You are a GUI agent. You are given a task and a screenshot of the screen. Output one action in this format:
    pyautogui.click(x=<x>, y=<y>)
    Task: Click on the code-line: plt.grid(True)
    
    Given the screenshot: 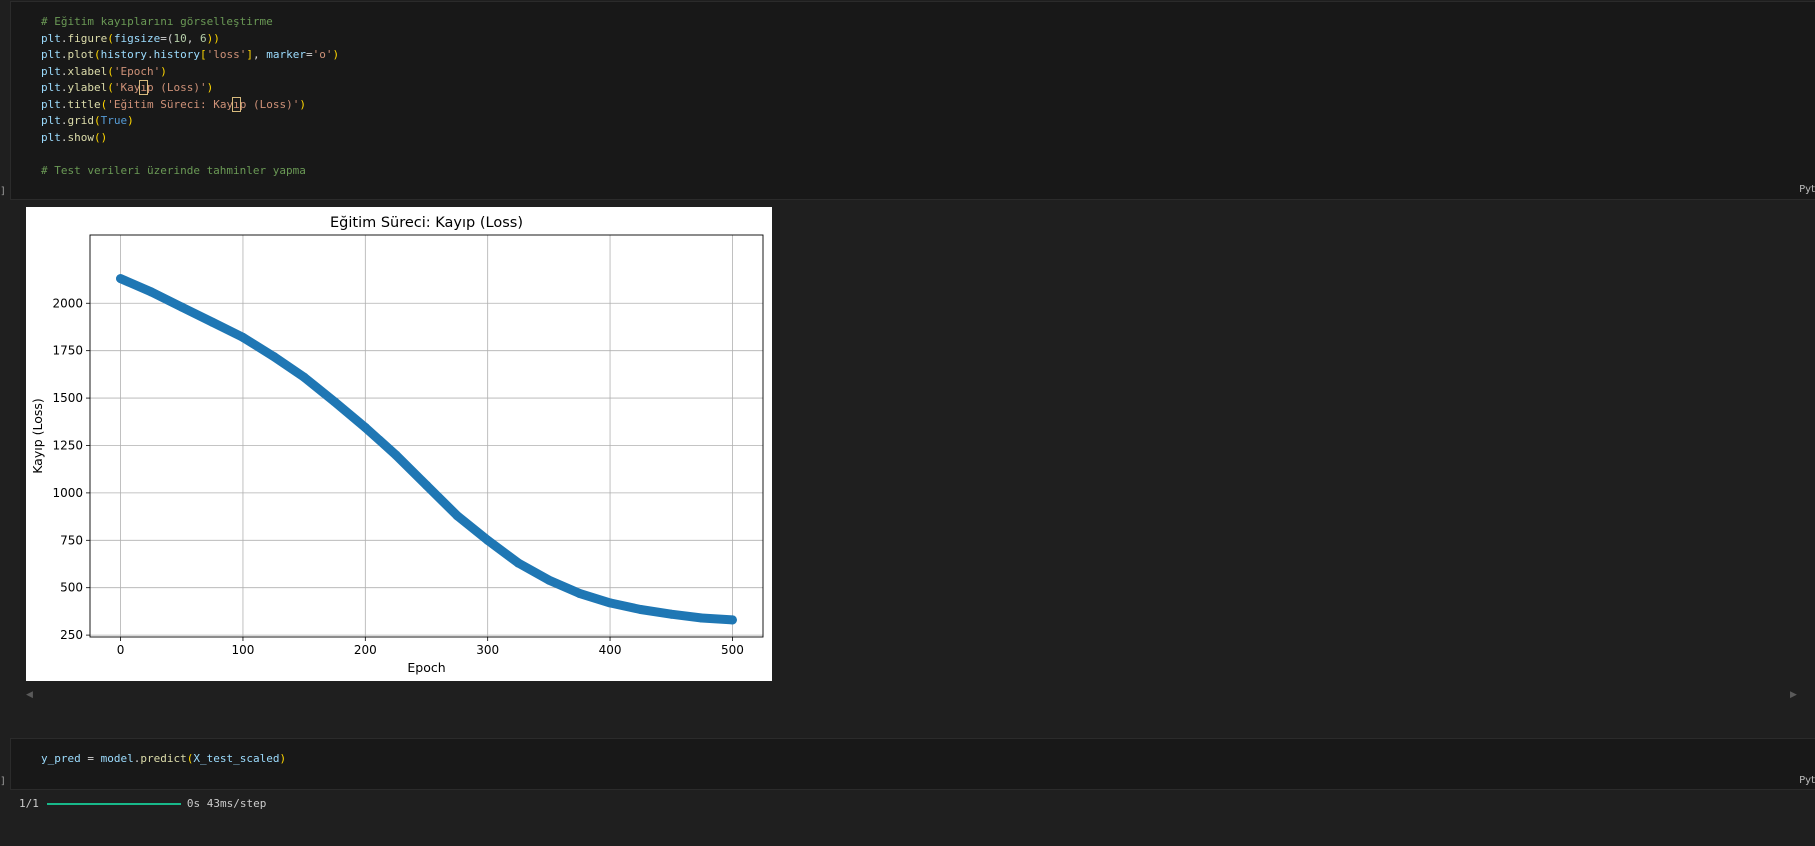 What is the action you would take?
    pyautogui.click(x=190, y=121)
    